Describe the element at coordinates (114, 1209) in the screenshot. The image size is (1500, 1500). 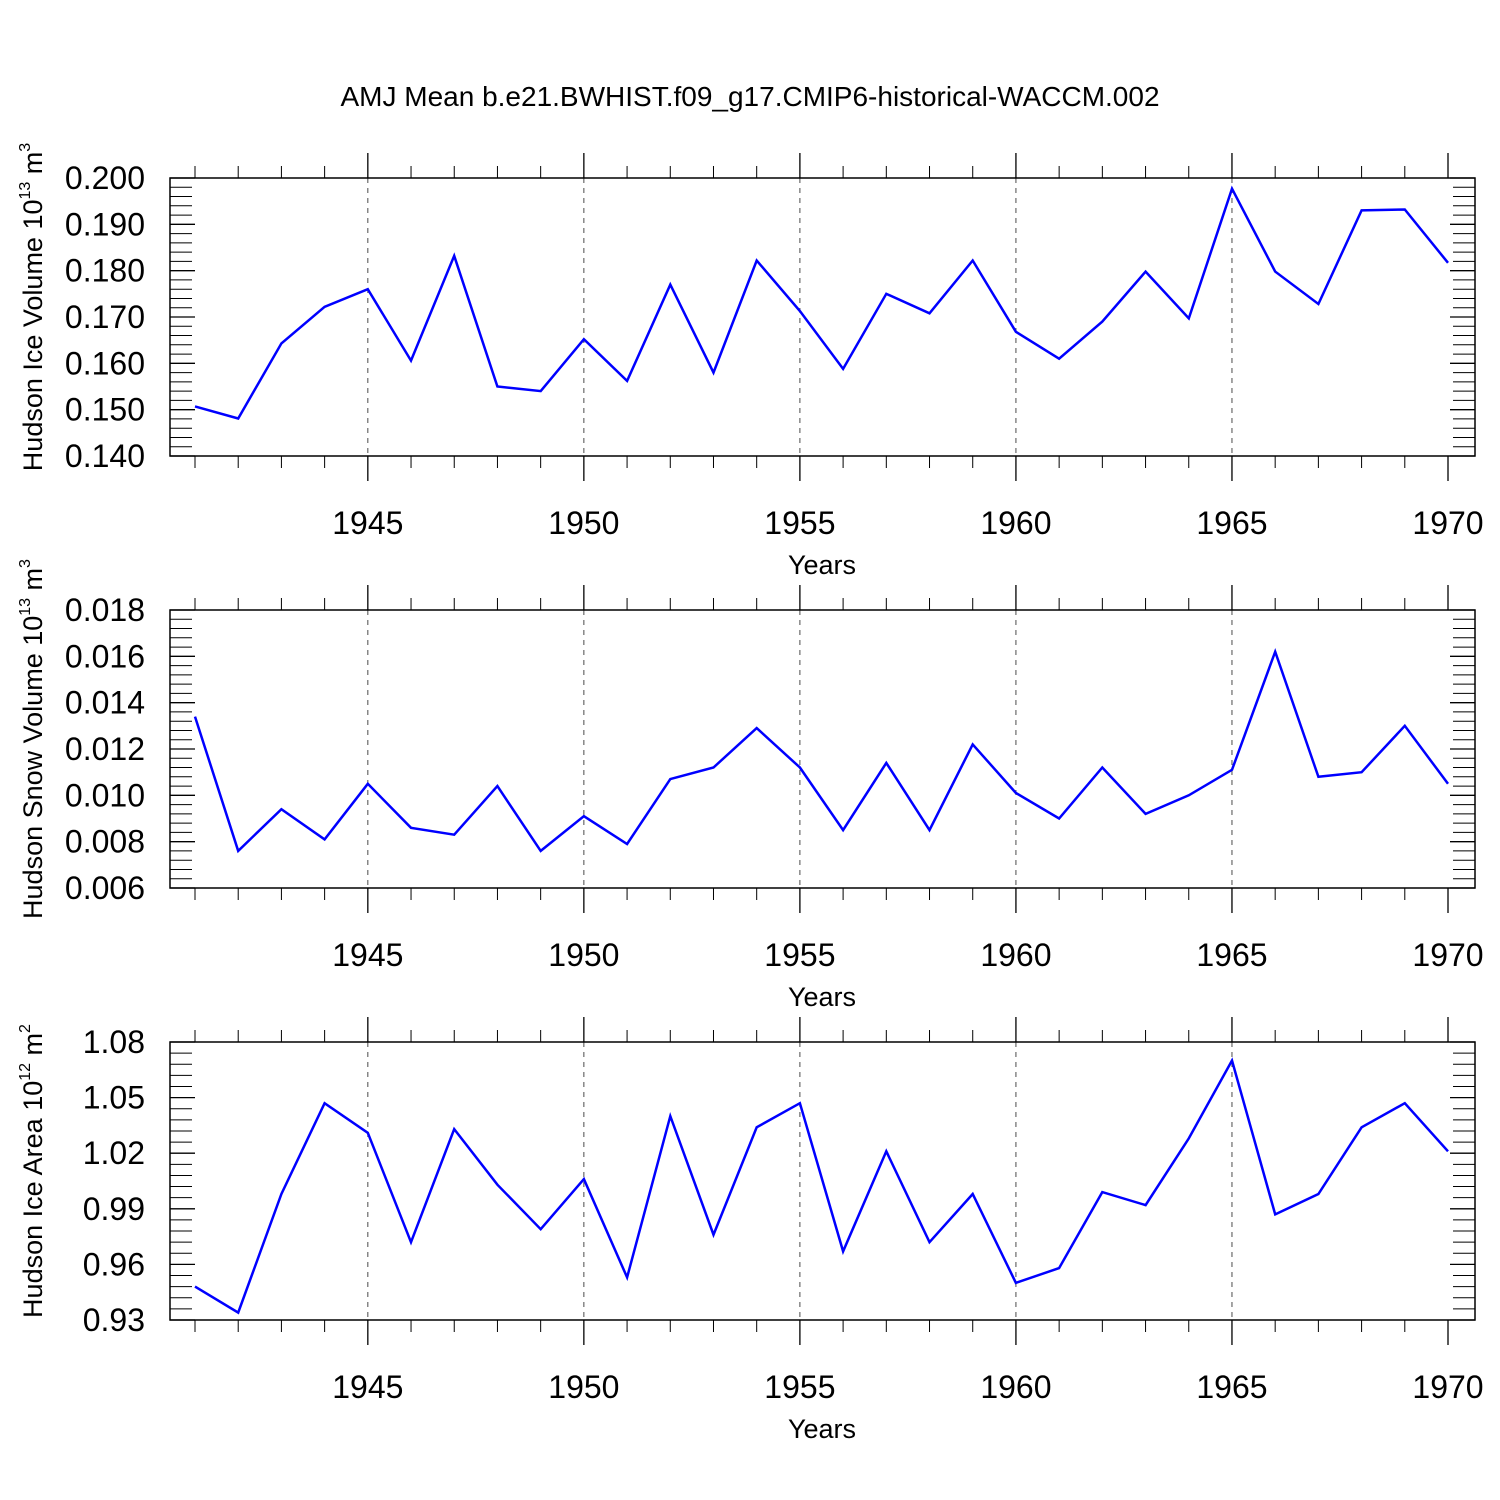
I see `y-tick-label: 0.99` at that location.